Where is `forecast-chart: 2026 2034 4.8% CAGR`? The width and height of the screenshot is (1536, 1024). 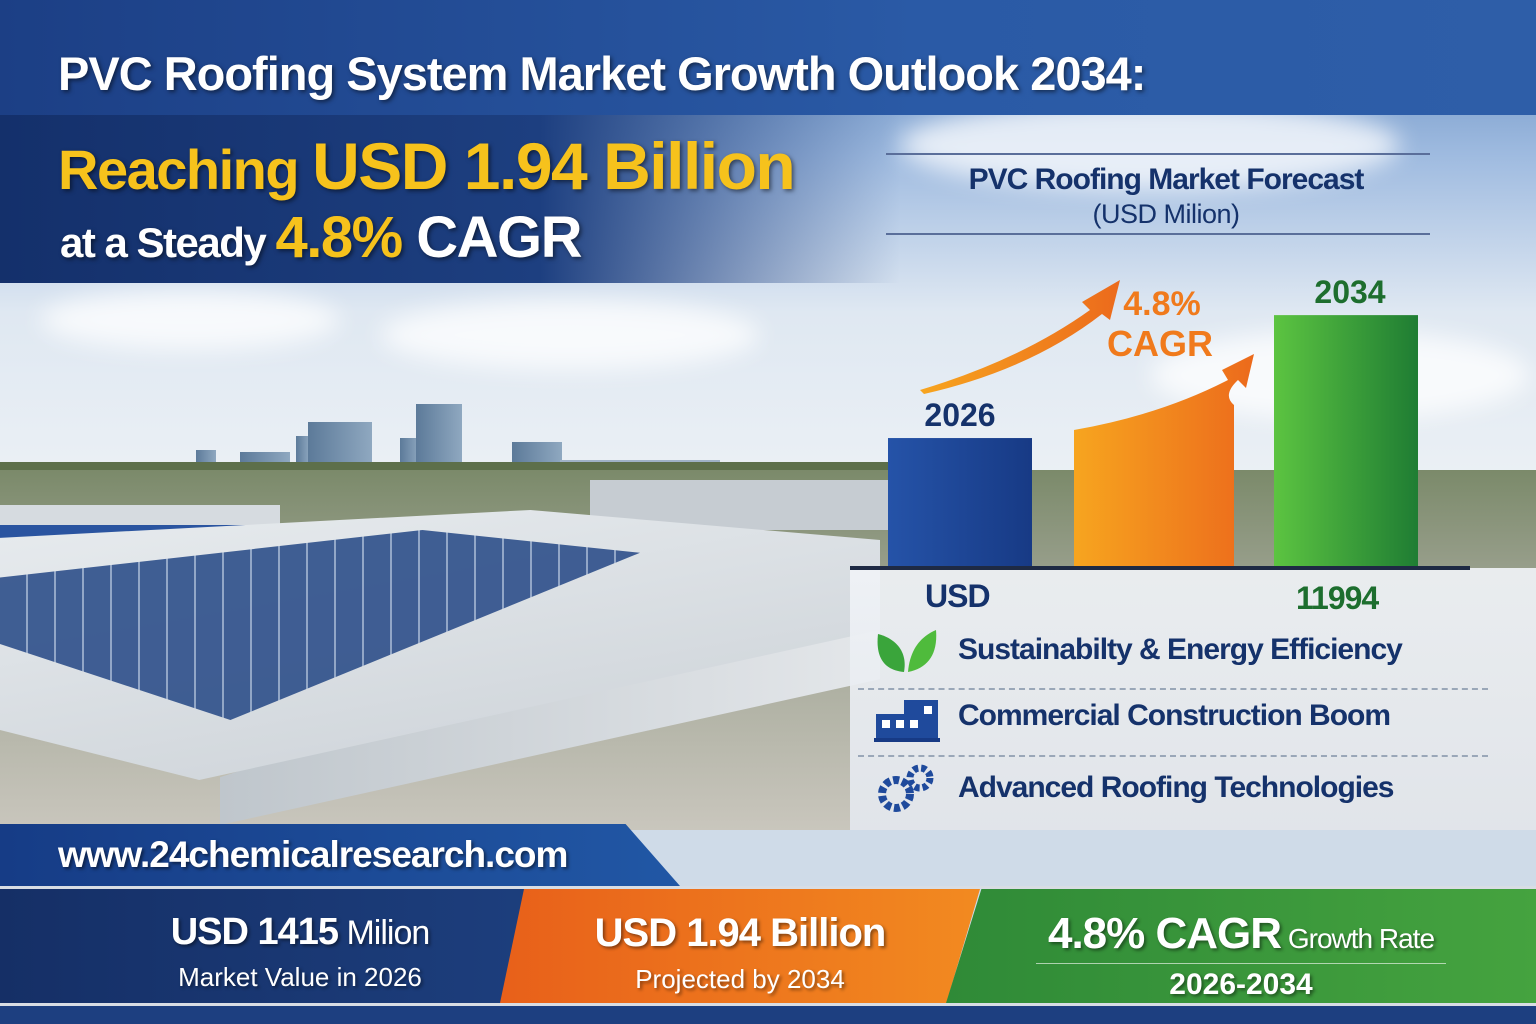
forecast-chart: 2026 2034 4.8% CAGR is located at coordinates (1160, 422).